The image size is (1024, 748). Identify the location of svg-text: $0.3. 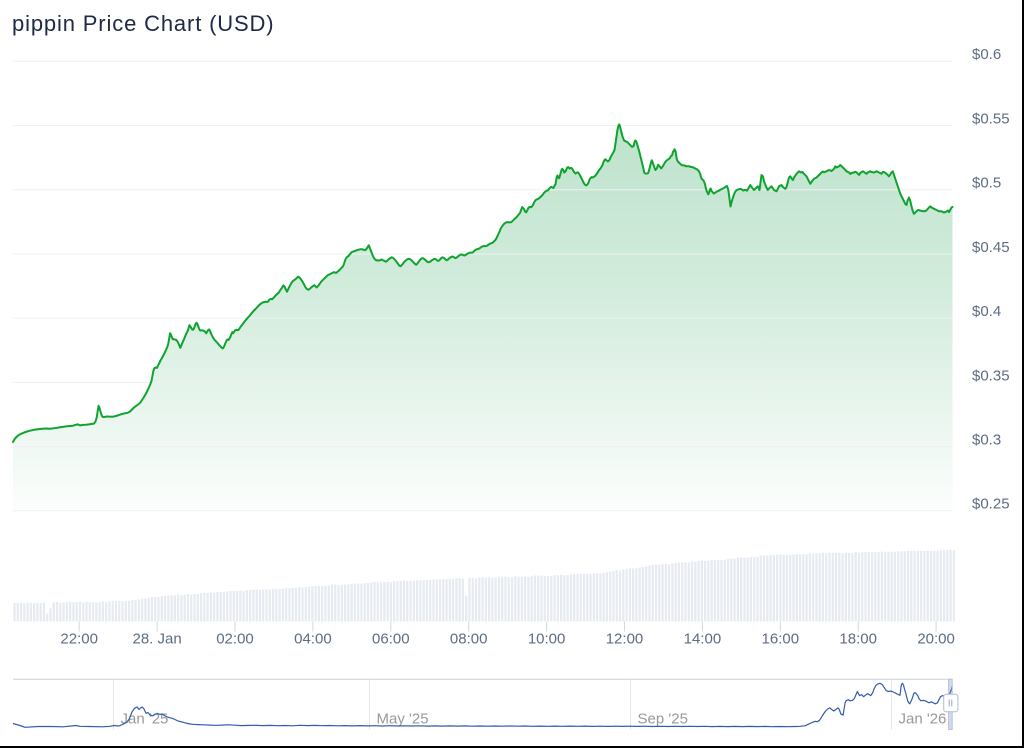
(986, 440).